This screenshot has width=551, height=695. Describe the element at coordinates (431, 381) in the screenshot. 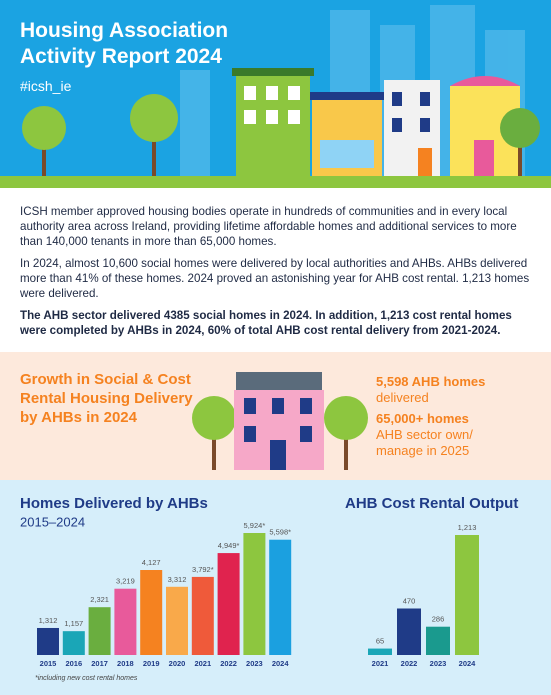

I see `stat-value: 5,598 AHB homes` at that location.